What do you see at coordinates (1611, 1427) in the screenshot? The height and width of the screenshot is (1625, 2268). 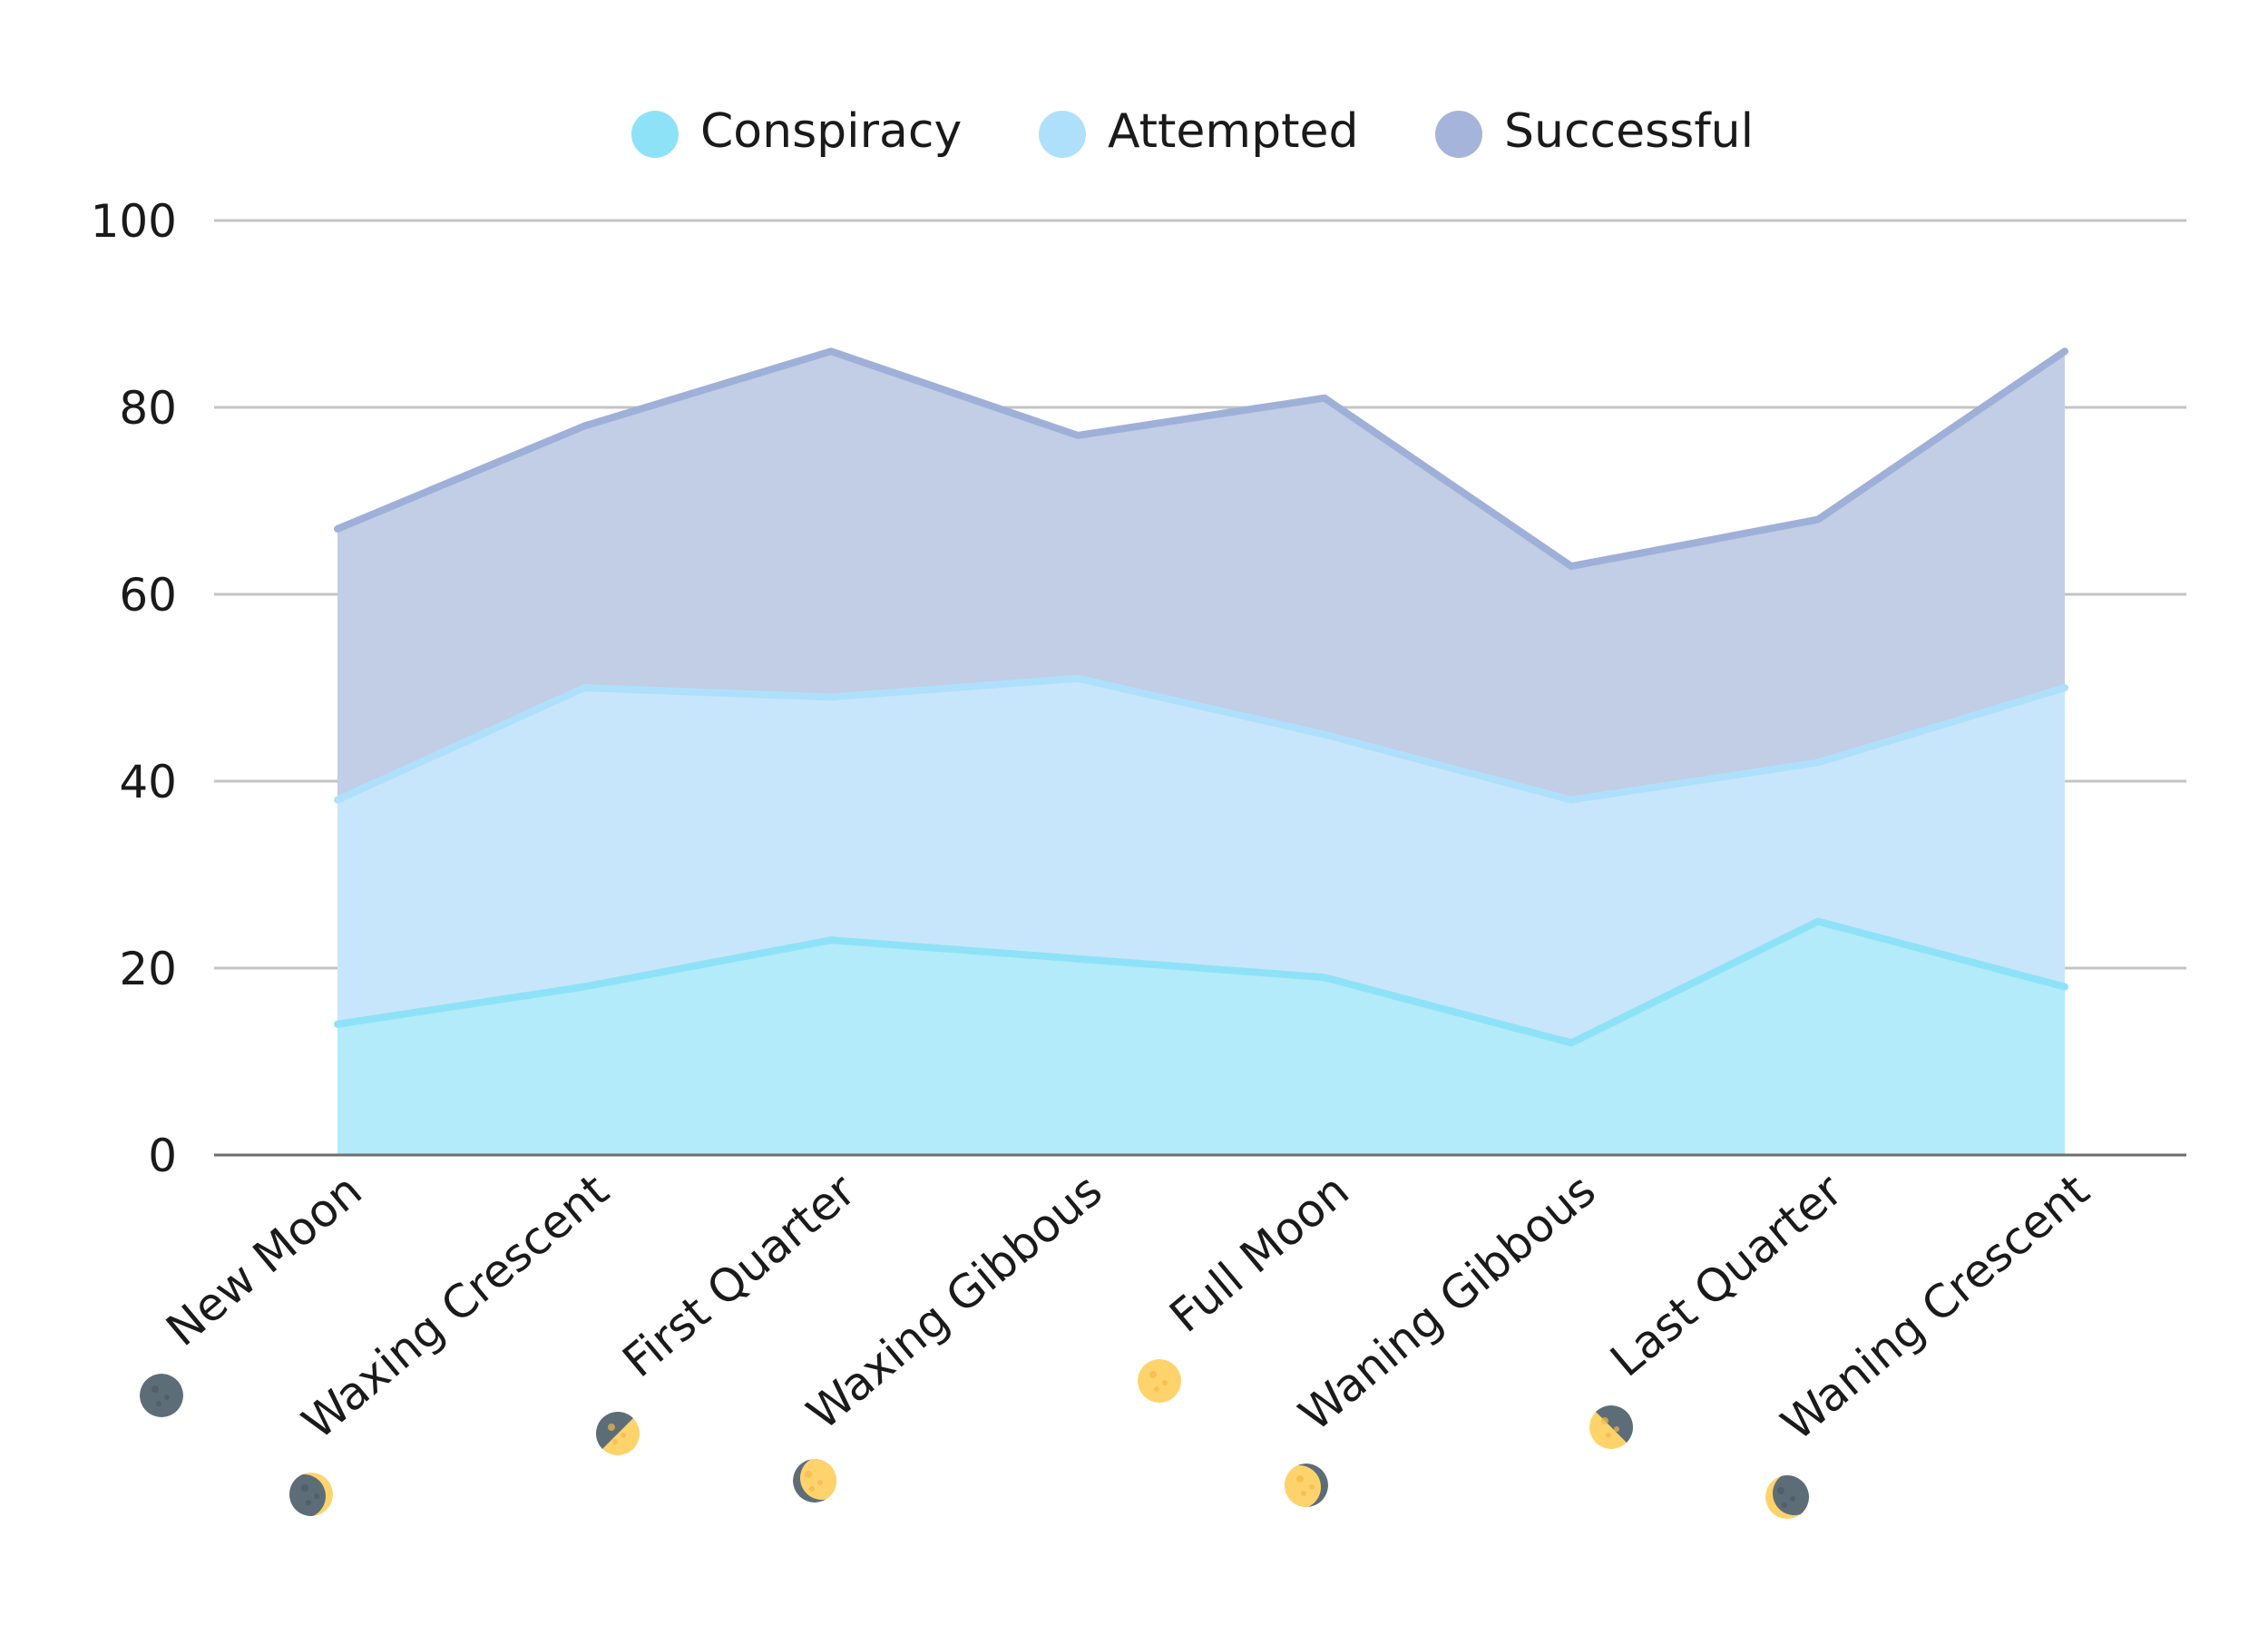 I see `last-quarter-moon-icon` at bounding box center [1611, 1427].